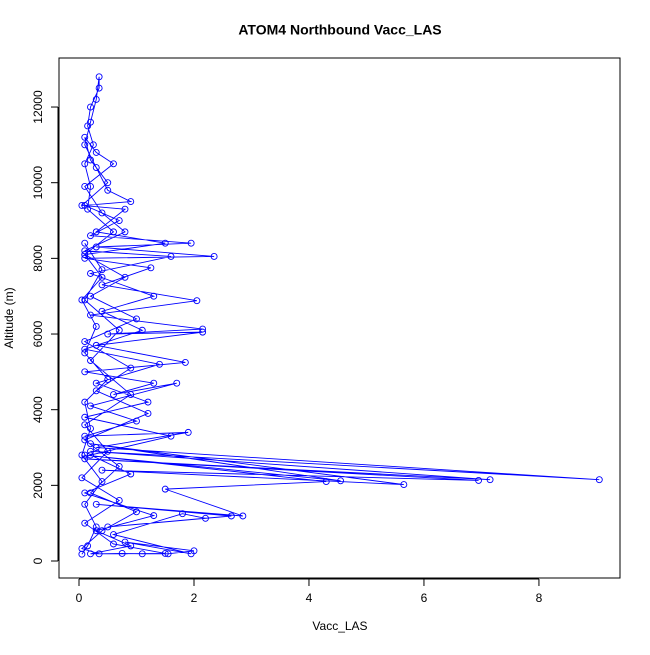 This screenshot has height=655, width=650. What do you see at coordinates (424, 598) in the screenshot?
I see `x-tick-label: 6` at bounding box center [424, 598].